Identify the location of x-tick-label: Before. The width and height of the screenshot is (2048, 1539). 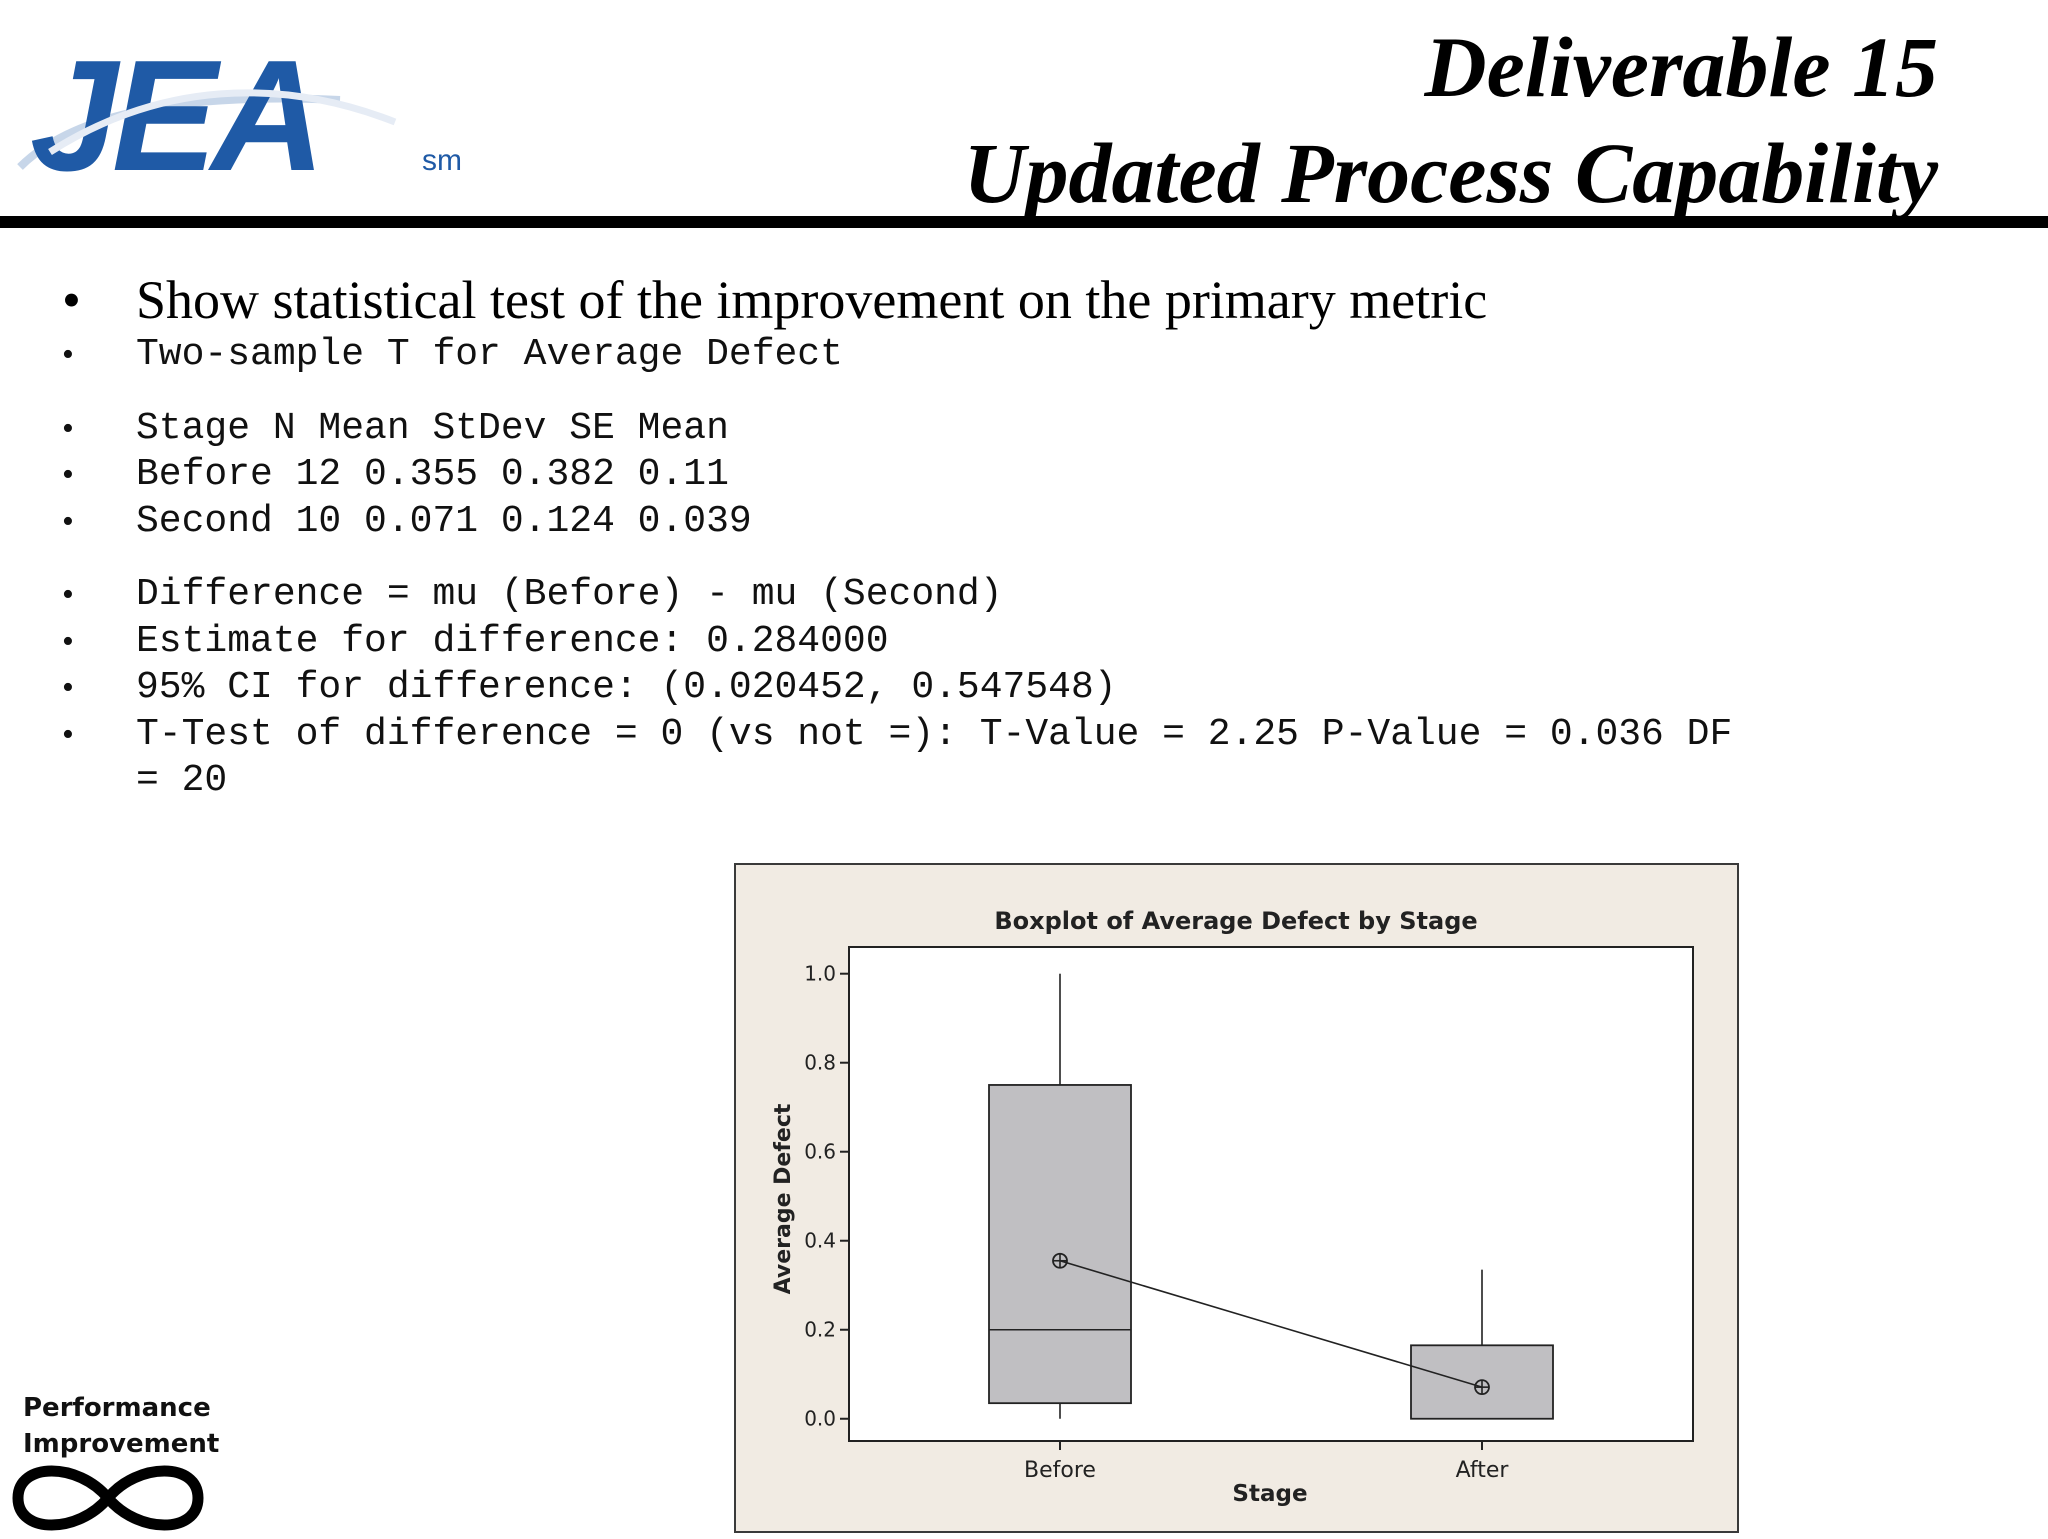
(1060, 1470).